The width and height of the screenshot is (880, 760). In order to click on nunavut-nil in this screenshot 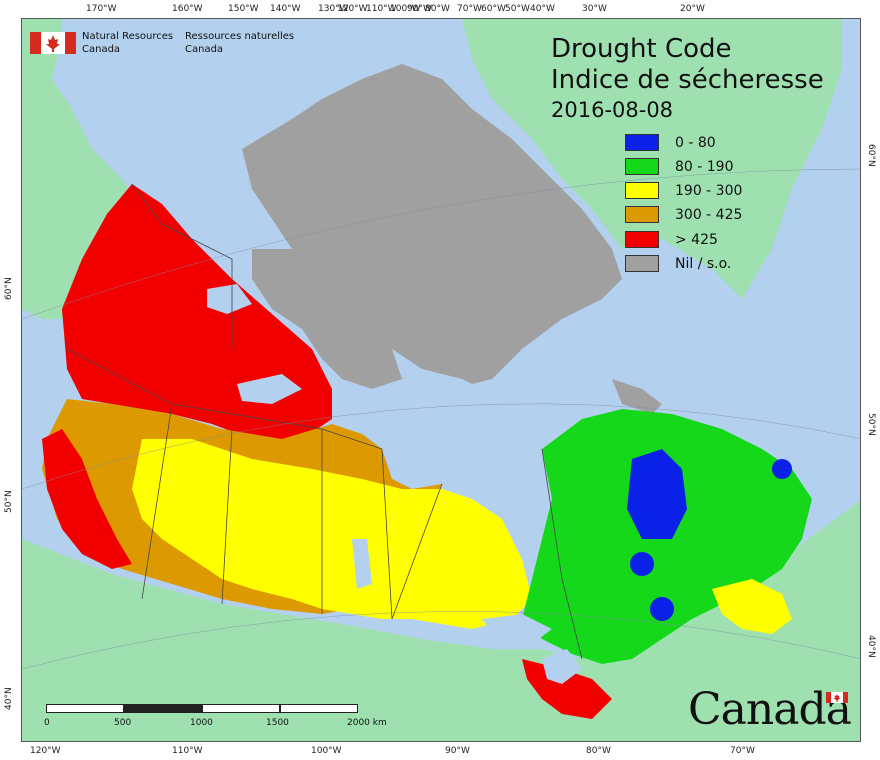, I will do `click(327, 319)`.